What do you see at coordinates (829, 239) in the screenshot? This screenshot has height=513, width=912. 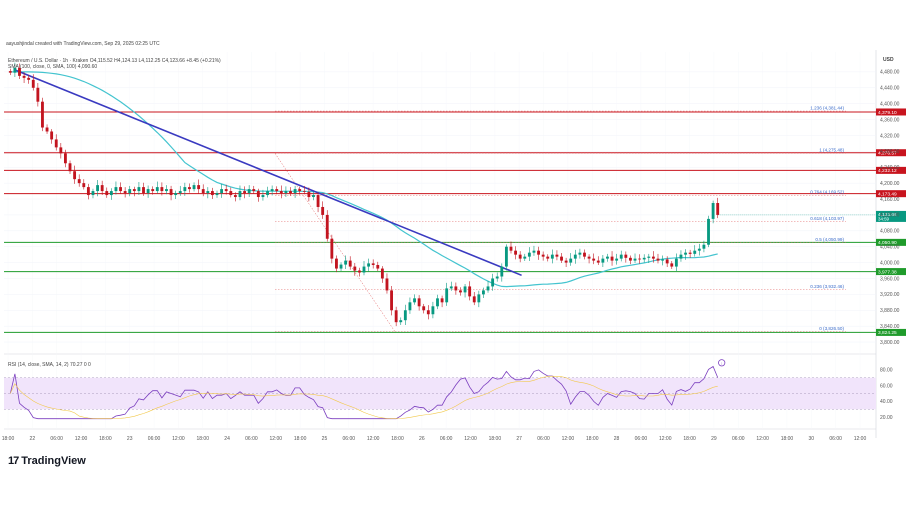 I see `fib-label: 0.5 (4,050.99)` at bounding box center [829, 239].